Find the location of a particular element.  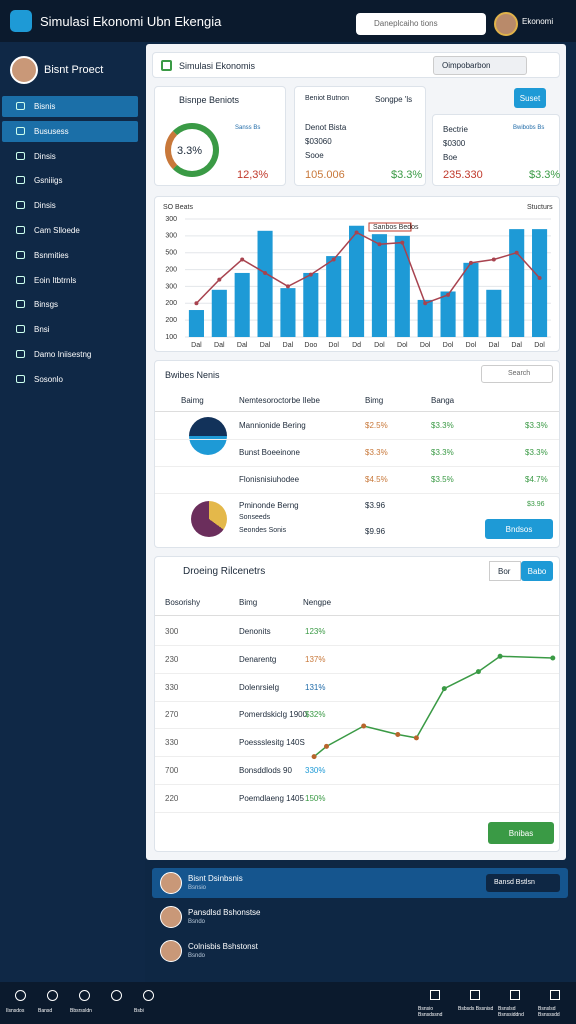

nav-item: Bsnslsd Bsnssiddnd is located at coordinates (515, 1005).